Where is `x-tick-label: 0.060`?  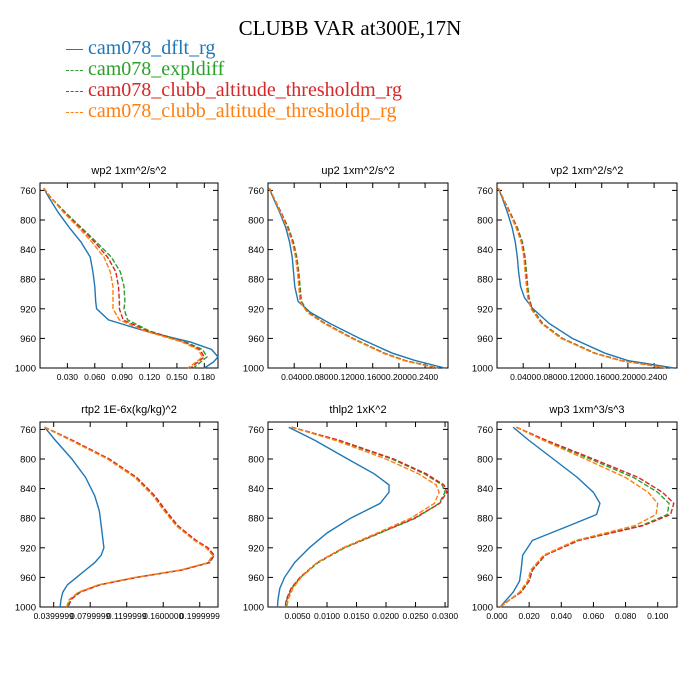 x-tick-label: 0.060 is located at coordinates (594, 616).